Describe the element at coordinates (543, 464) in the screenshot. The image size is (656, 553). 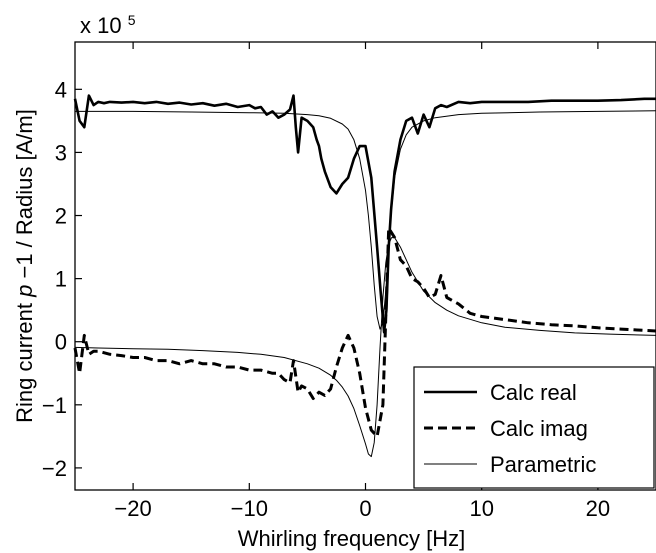
I see `legend-label: Parametric` at that location.